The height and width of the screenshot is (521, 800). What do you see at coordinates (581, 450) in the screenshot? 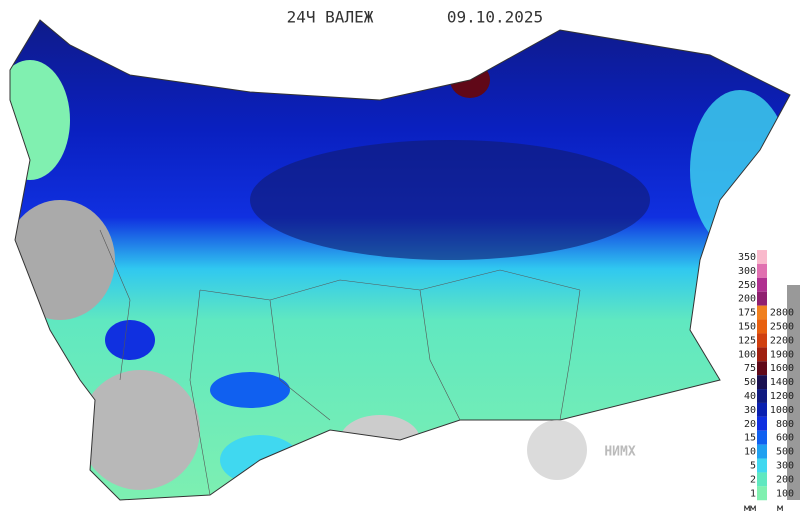
I see `logo: НИМХ` at bounding box center [581, 450].